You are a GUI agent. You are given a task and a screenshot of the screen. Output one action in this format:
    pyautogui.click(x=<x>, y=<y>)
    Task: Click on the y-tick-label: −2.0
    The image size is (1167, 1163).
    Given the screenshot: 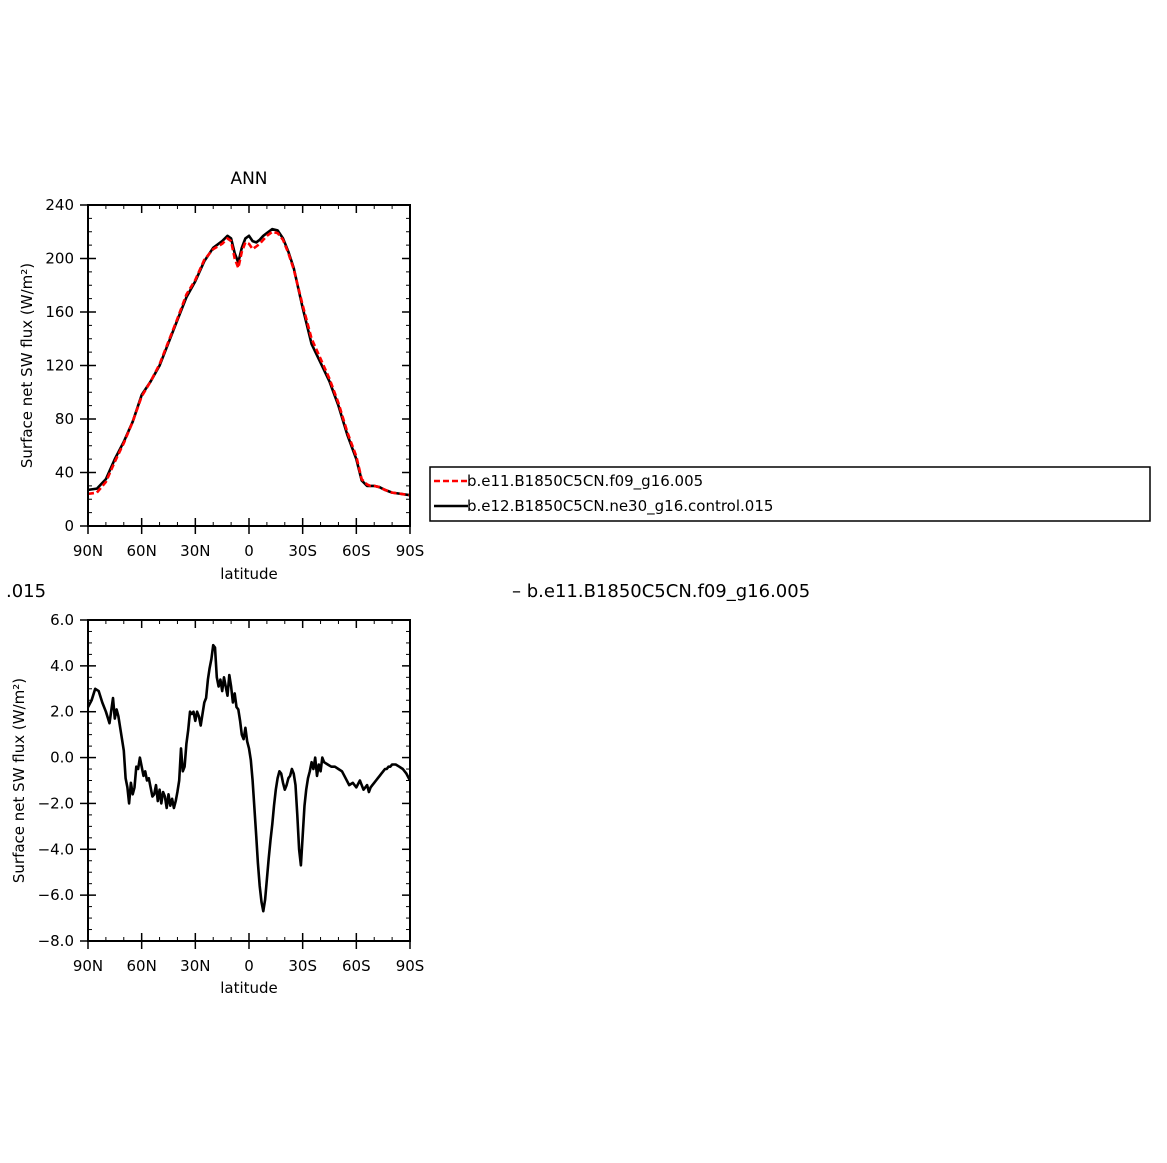 What is the action you would take?
    pyautogui.click(x=56, y=803)
    